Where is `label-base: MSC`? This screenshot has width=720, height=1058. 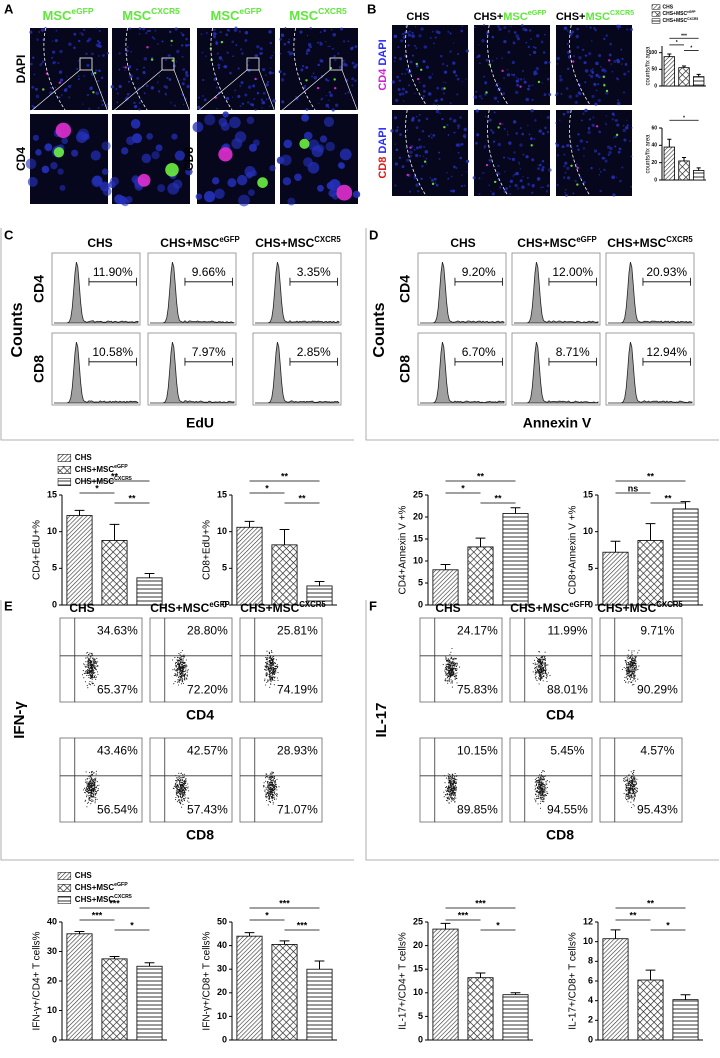 label-base: MSC is located at coordinates (105, 481).